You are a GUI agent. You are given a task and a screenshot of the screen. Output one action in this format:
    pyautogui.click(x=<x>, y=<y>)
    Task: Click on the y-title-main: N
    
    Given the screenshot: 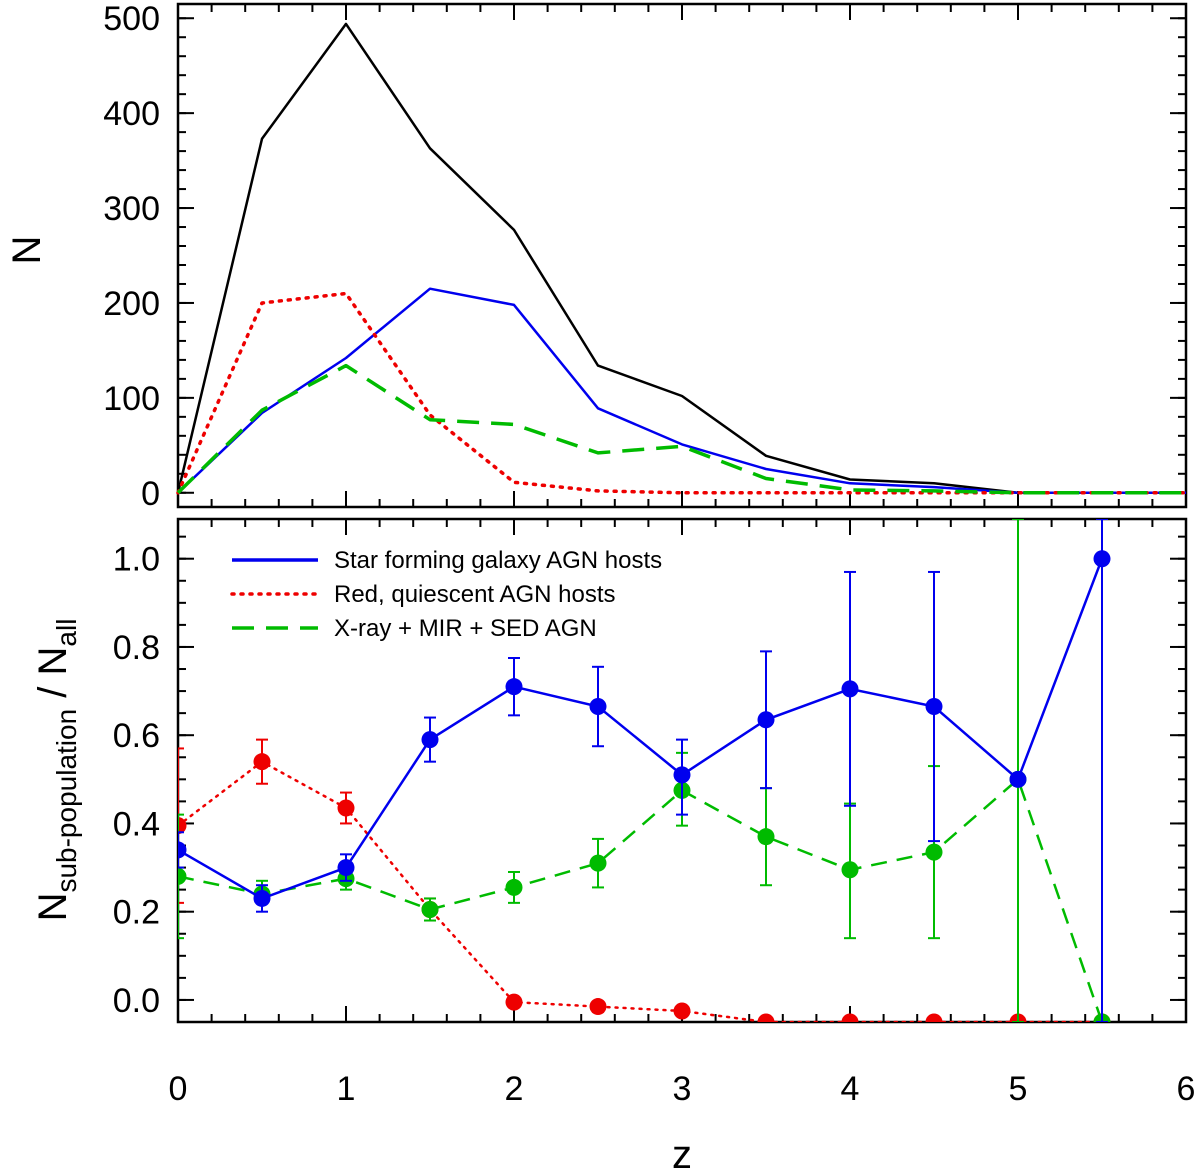 What is the action you would take?
    pyautogui.click(x=53, y=907)
    